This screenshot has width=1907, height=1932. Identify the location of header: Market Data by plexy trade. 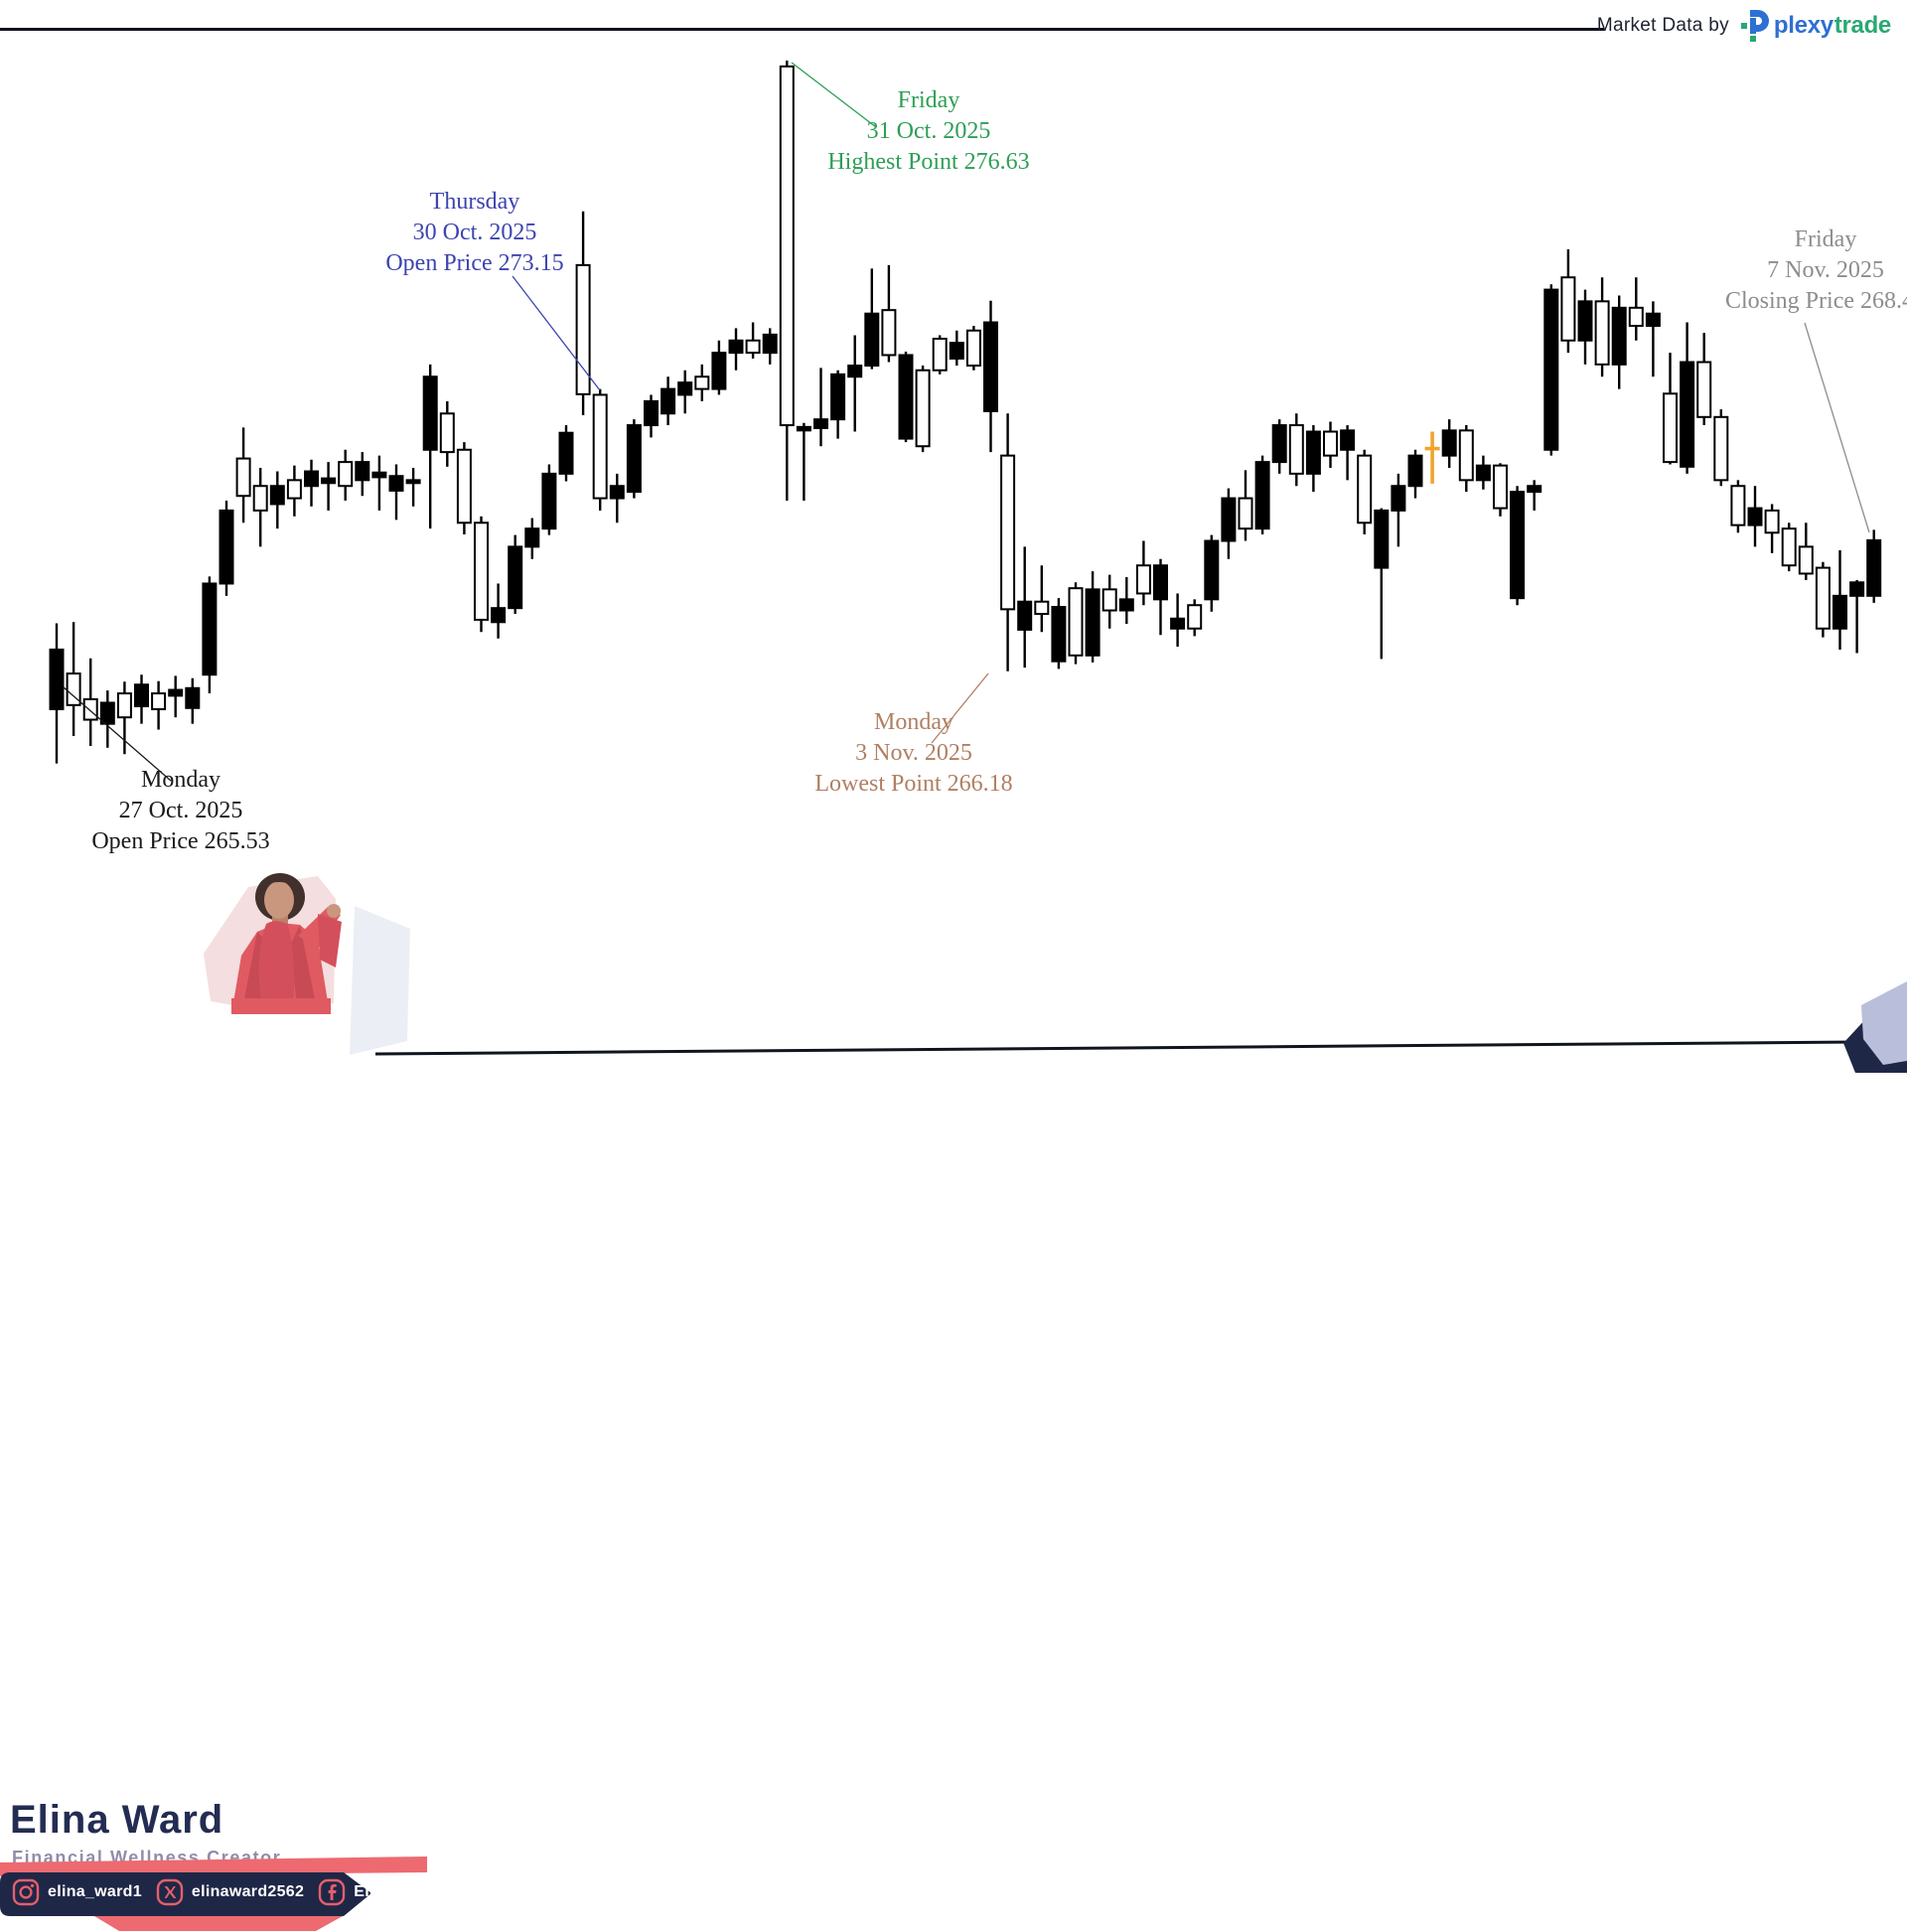
(1744, 26).